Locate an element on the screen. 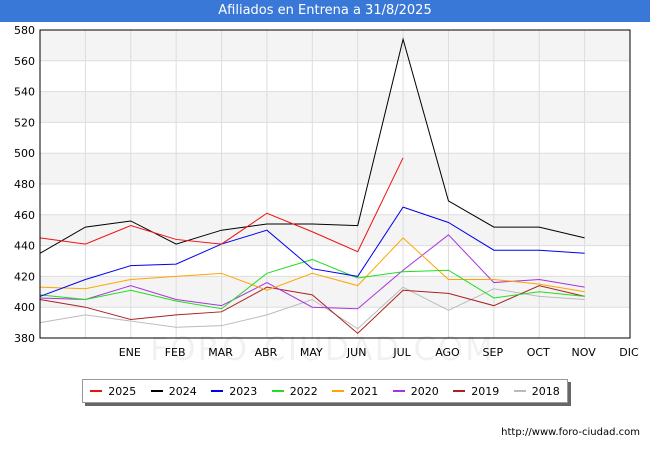 This screenshot has width=650, height=450. legend-item-2023: 2023 is located at coordinates (234, 391).